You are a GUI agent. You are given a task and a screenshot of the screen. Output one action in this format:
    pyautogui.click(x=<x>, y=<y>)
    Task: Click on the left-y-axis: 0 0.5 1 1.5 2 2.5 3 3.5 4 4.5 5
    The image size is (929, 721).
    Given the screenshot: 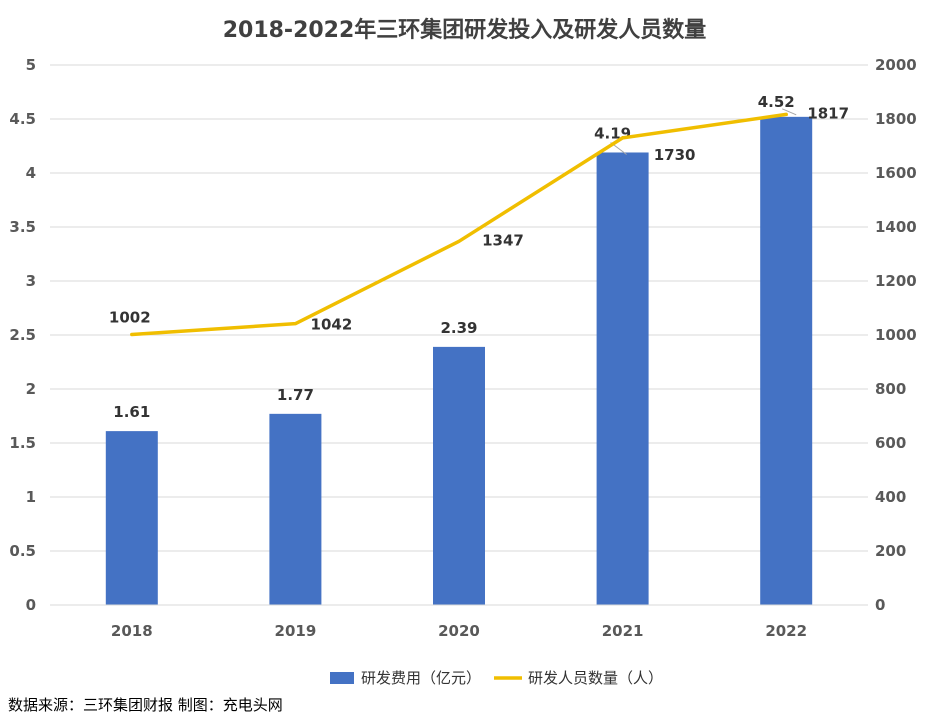 What is the action you would take?
    pyautogui.click(x=22, y=335)
    